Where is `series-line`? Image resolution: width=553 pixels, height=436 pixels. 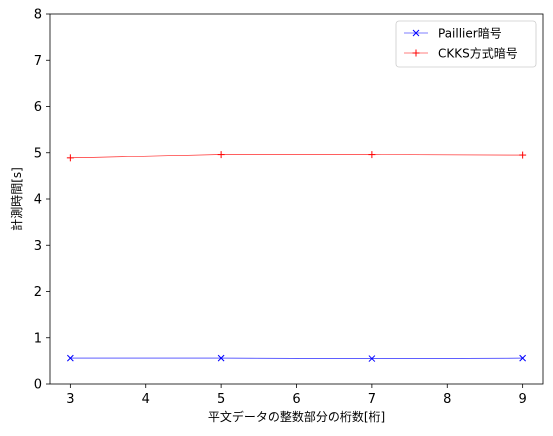 series-line is located at coordinates (296, 156).